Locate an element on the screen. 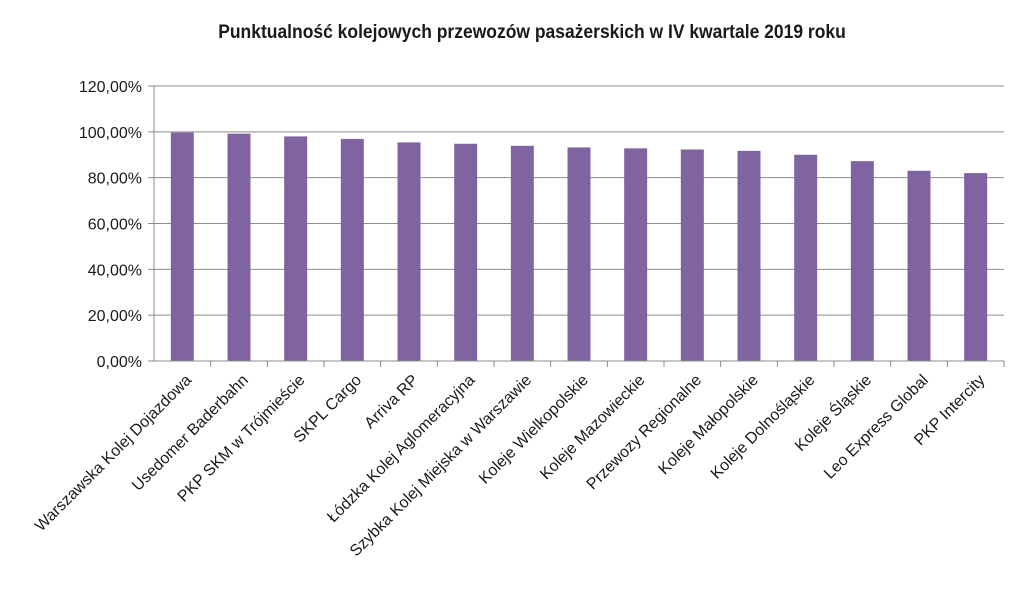 The height and width of the screenshot is (605, 1024). x-tick-label: Arriva RP is located at coordinates (391, 402).